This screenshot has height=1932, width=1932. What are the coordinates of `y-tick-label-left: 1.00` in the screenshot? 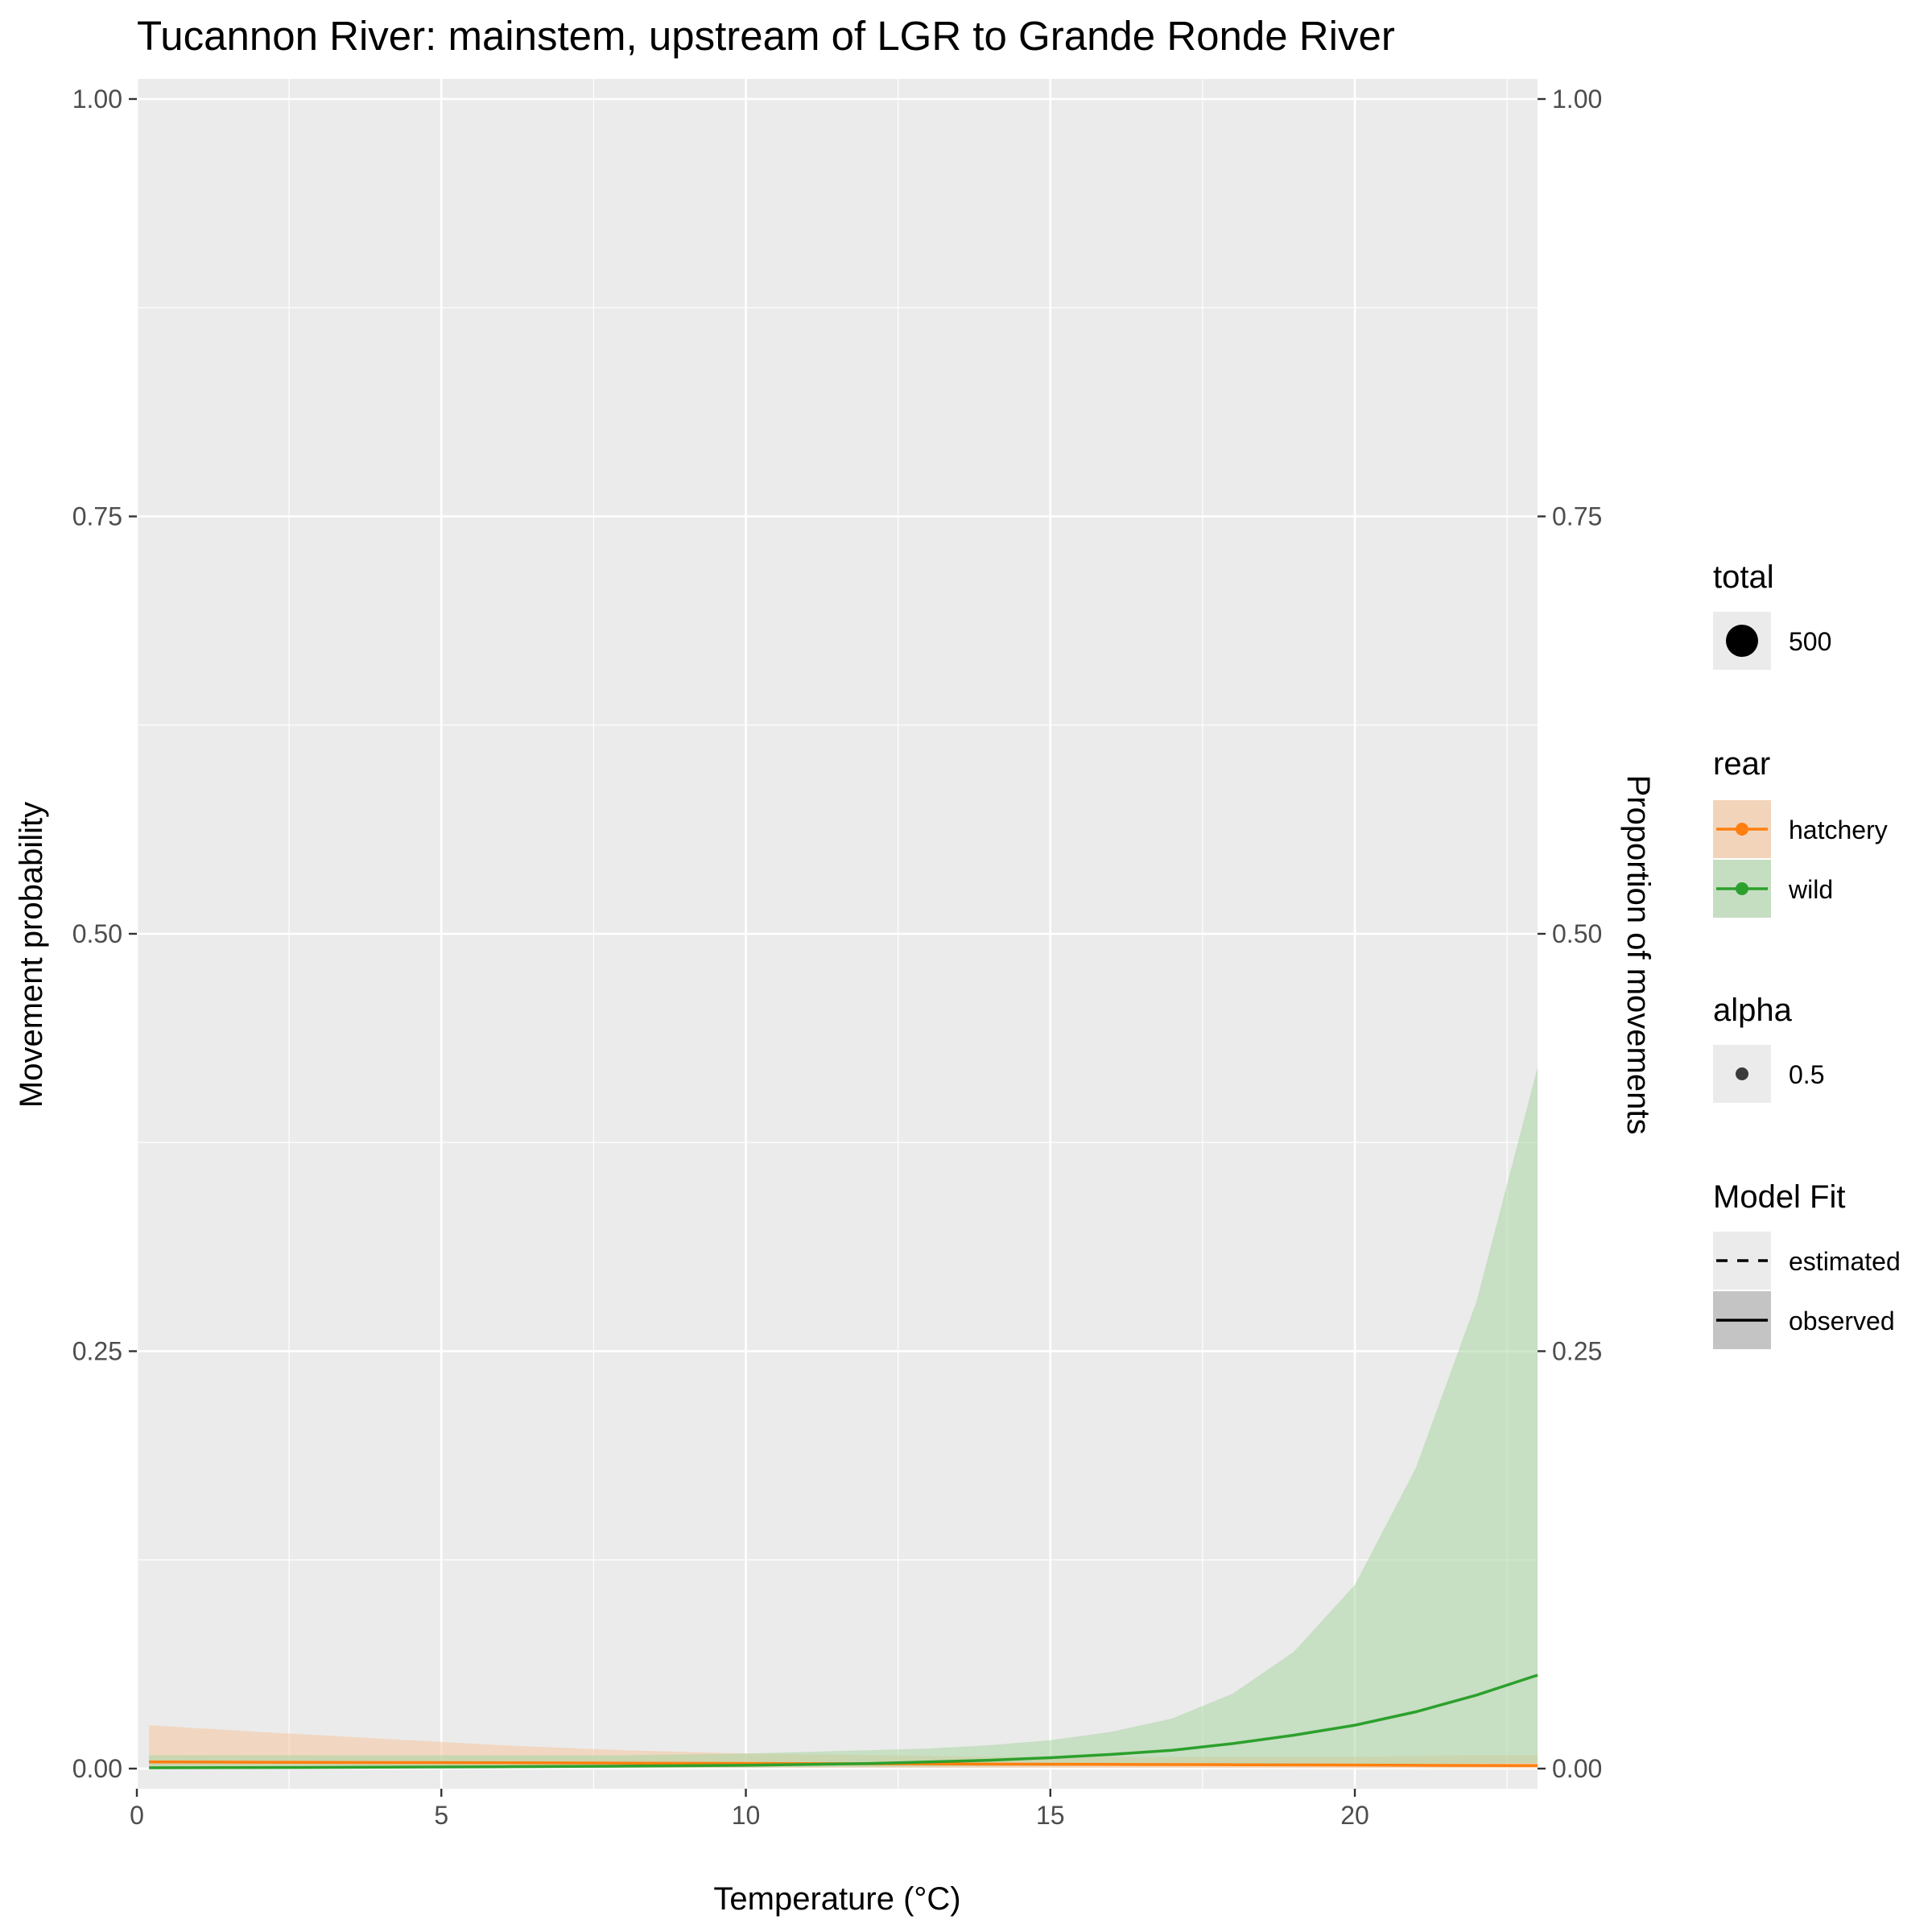 It's located at (97, 99).